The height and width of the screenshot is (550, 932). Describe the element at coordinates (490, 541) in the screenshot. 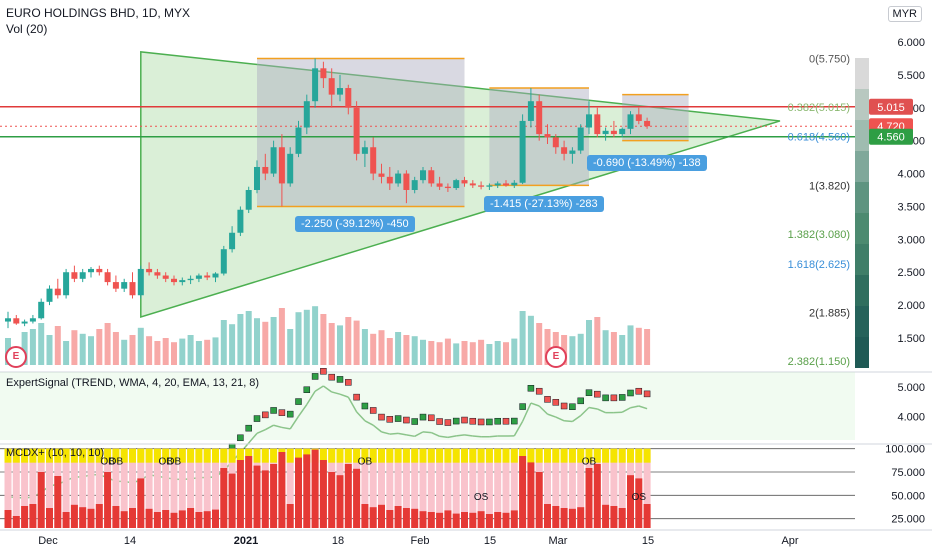

I see `x-axis-label: 15` at that location.